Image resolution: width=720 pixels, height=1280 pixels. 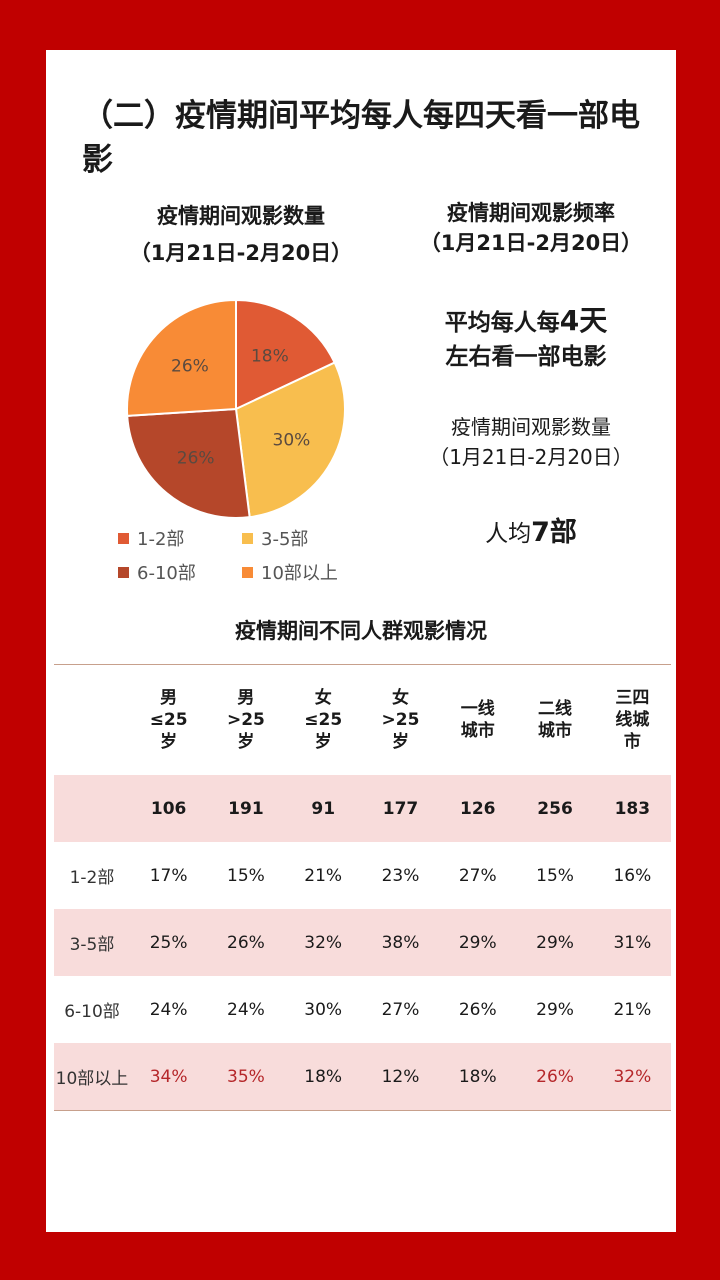 What do you see at coordinates (169, 942) in the screenshot?
I see `table-cell: 25%` at bounding box center [169, 942].